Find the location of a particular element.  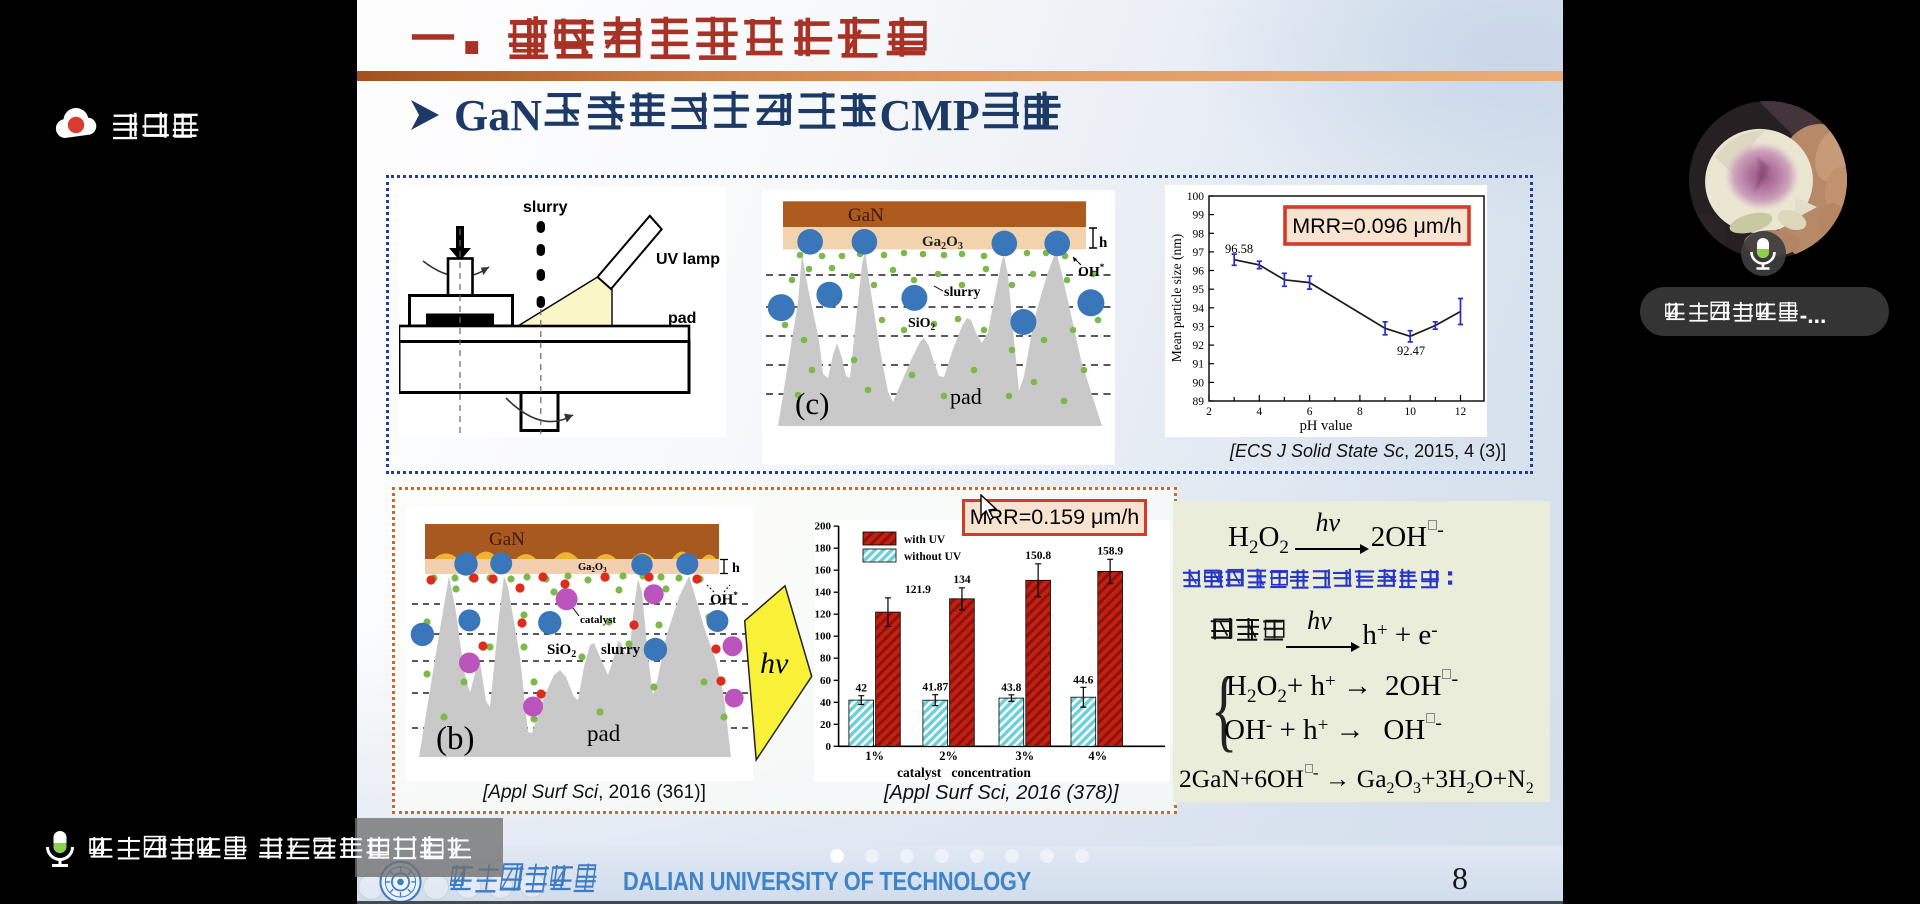

svg-text: 120 is located at coordinates (823, 615).